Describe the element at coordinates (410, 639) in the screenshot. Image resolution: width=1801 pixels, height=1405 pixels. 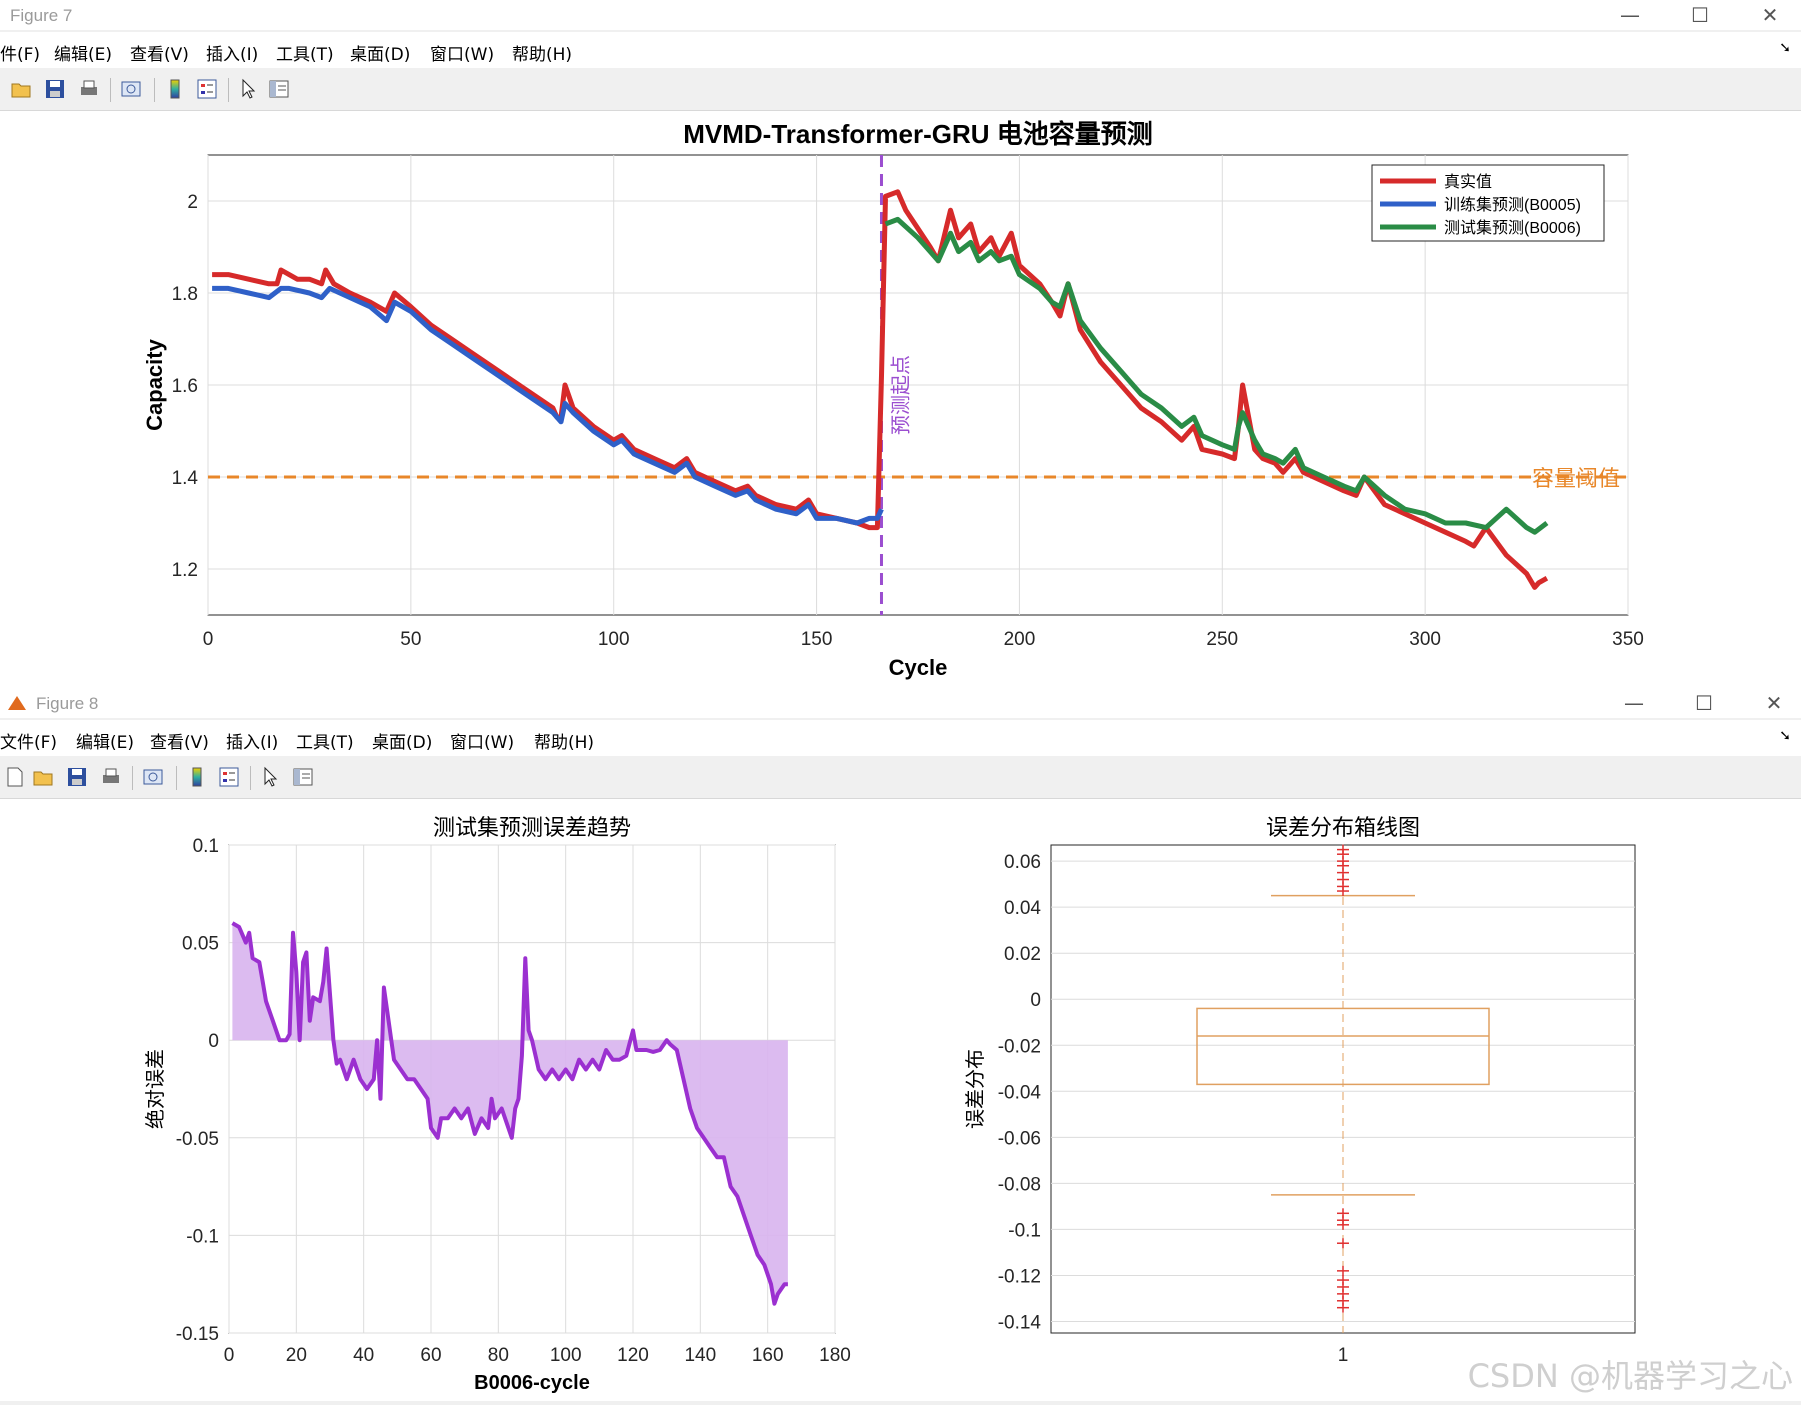
I see `x-tick-label: 50` at that location.